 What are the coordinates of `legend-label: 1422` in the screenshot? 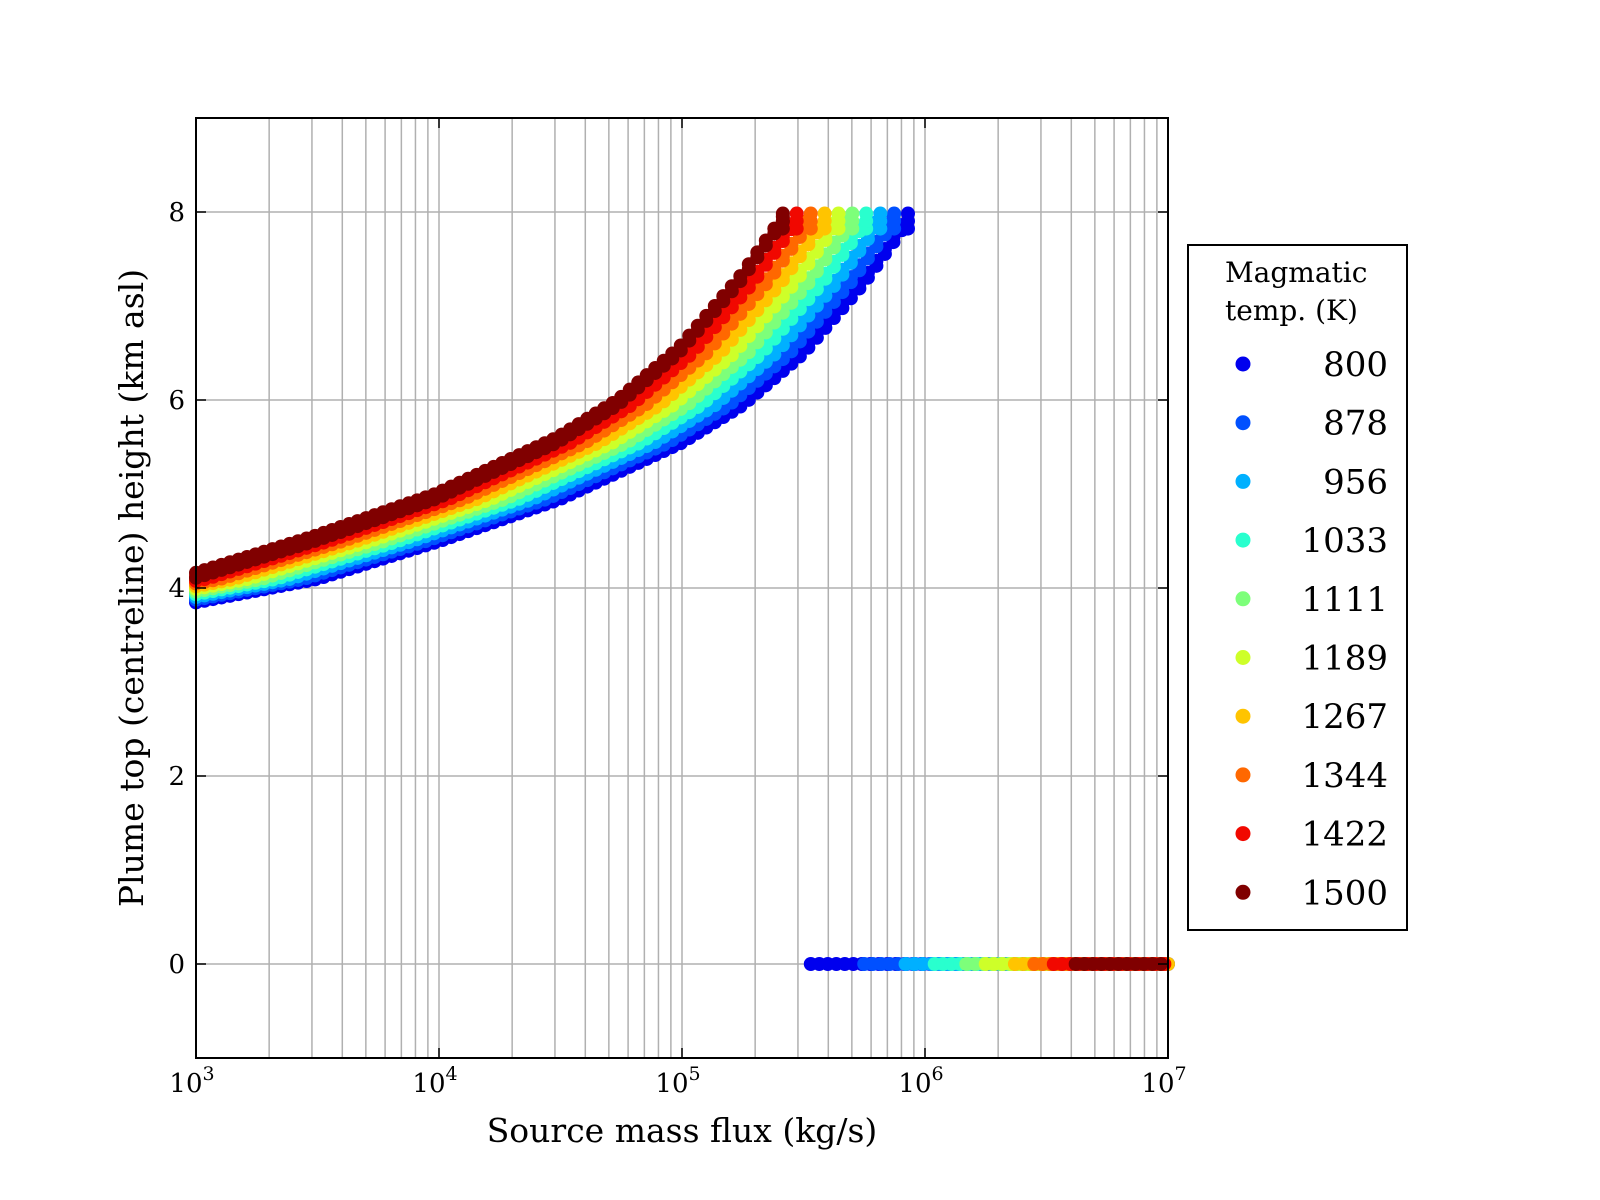 It's located at (1344, 835).